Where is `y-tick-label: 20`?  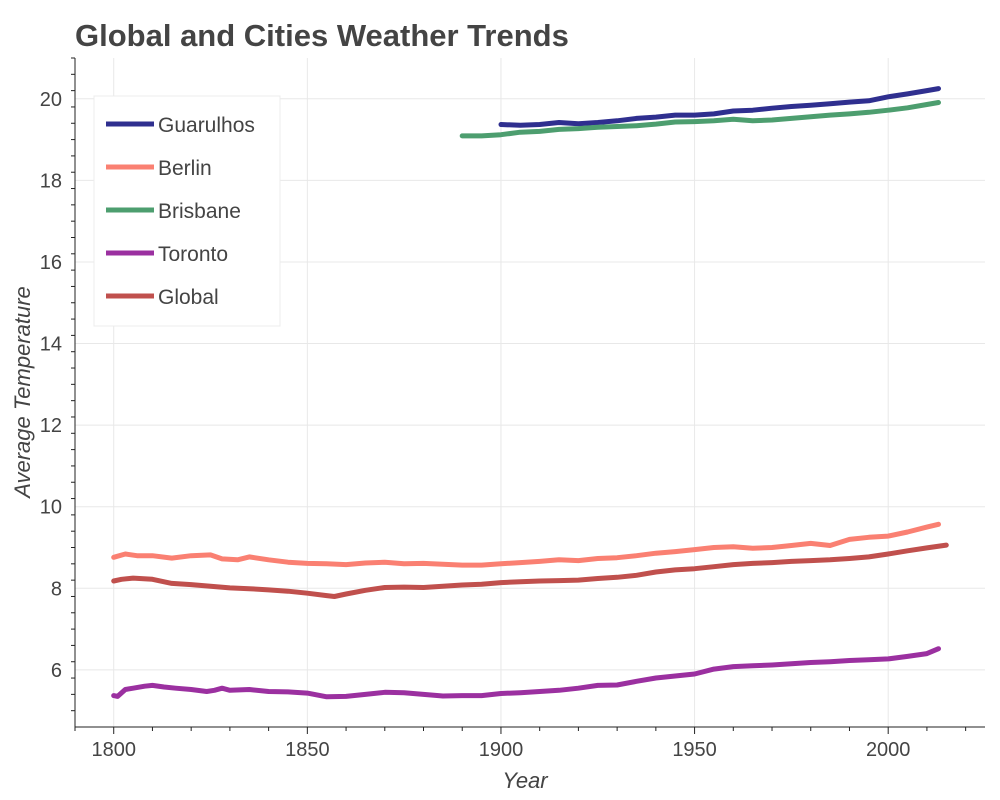 y-tick-label: 20 is located at coordinates (51, 100).